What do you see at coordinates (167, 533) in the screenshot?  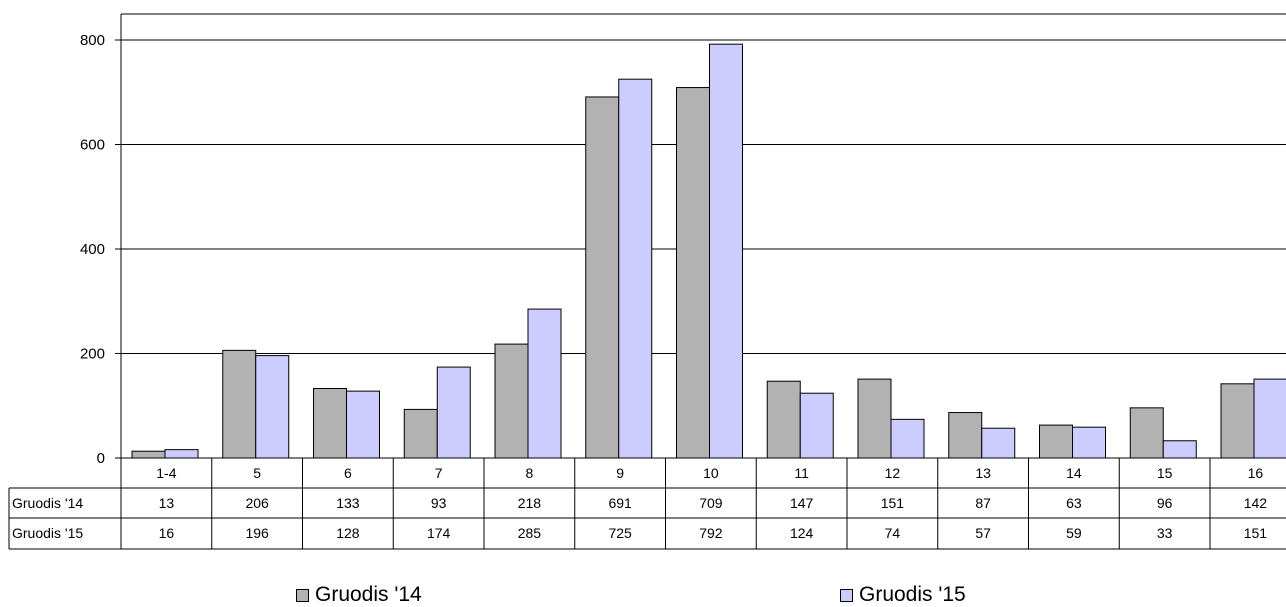 I see `table-value: 16` at bounding box center [167, 533].